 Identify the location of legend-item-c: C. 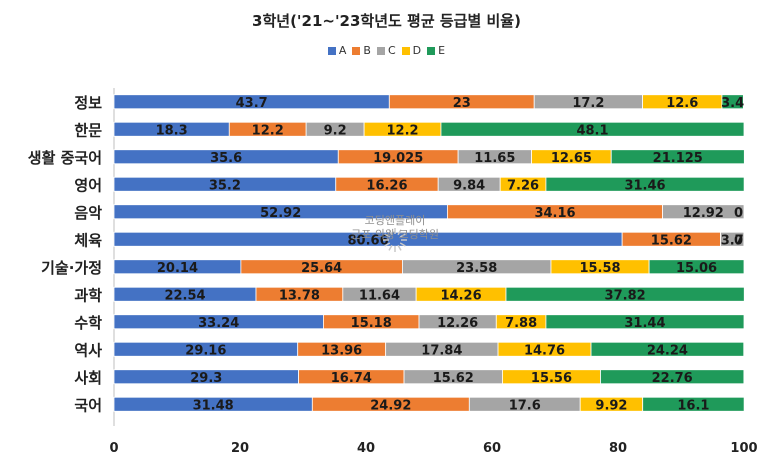
(386, 50).